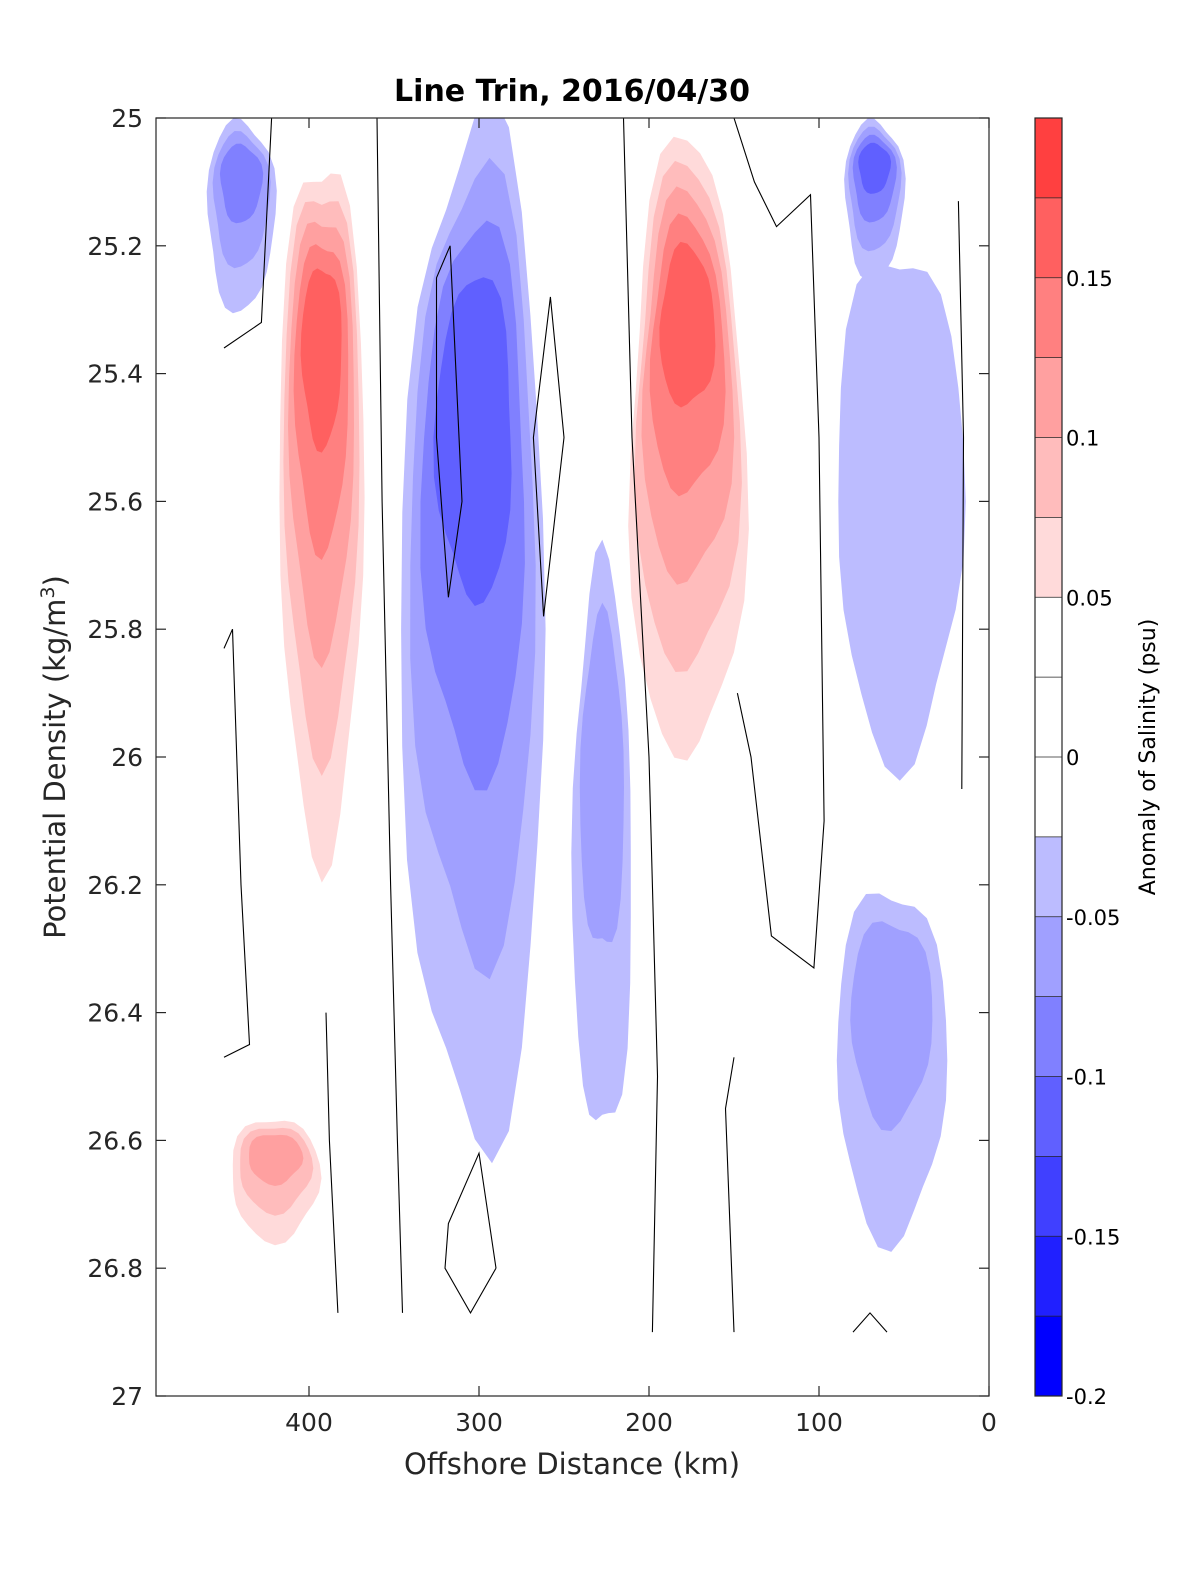  What do you see at coordinates (127, 1396) in the screenshot?
I see `y-tick-label: 27` at bounding box center [127, 1396].